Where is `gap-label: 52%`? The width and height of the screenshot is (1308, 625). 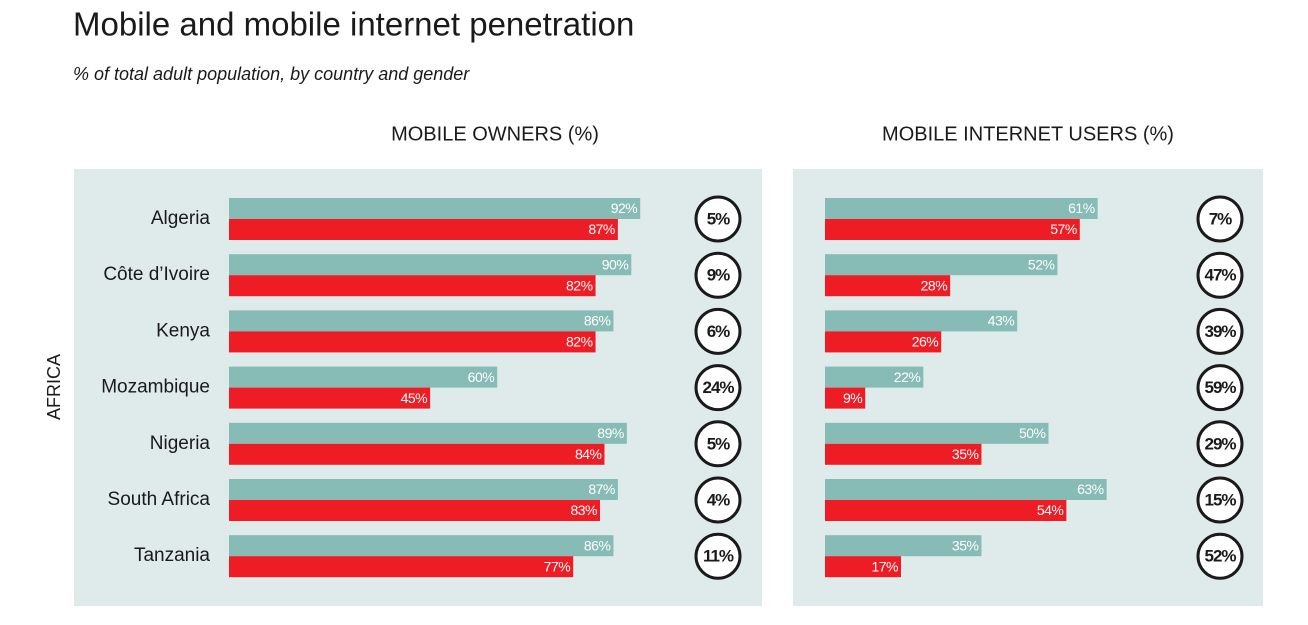
gap-label: 52% is located at coordinates (1220, 556).